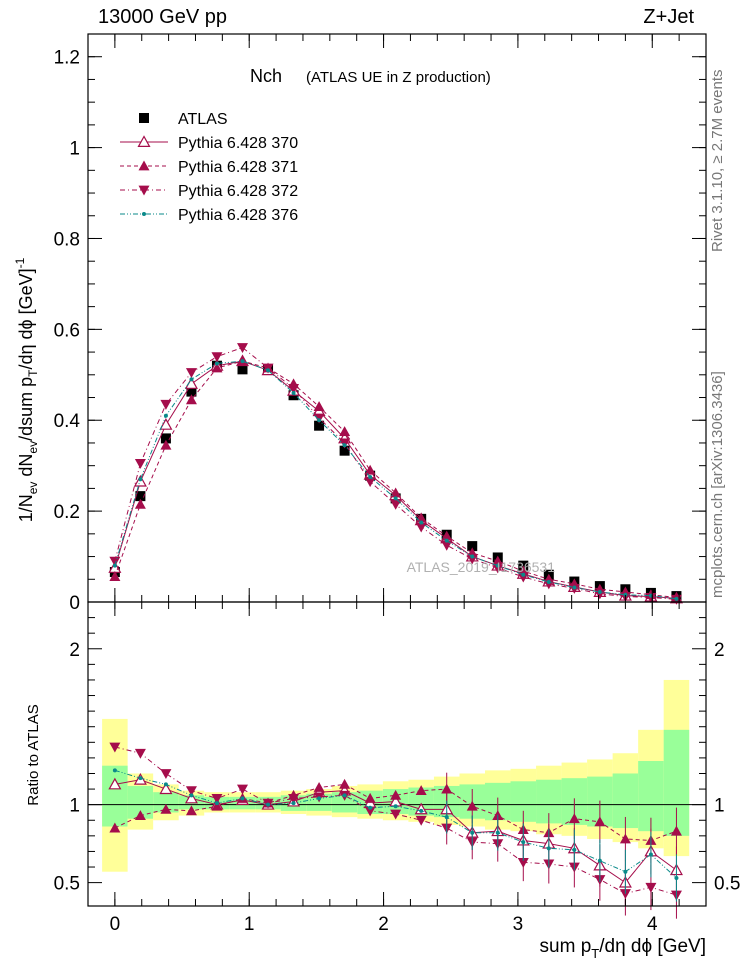  Describe the element at coordinates (398, 77) in the screenshot. I see `plot-subtitle: (ATLAS UE in Z production)` at that location.